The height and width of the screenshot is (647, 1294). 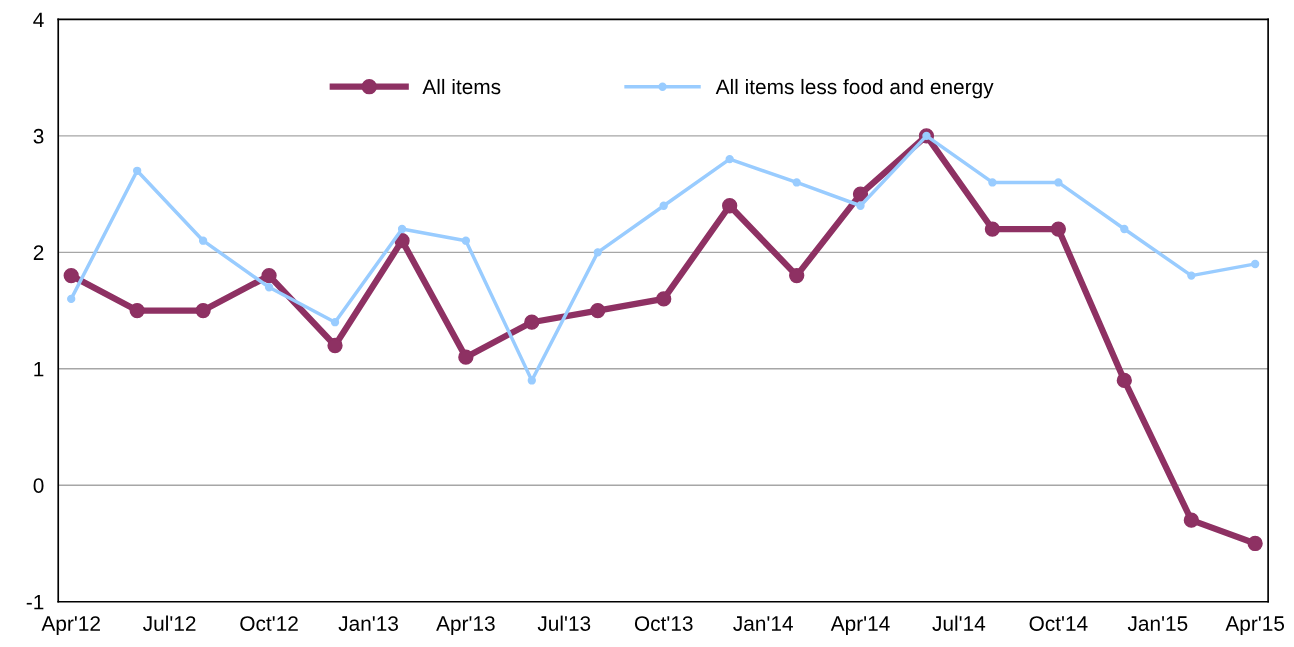 What do you see at coordinates (959, 623) in the screenshot?
I see `x-tick-label: Jul'14` at bounding box center [959, 623].